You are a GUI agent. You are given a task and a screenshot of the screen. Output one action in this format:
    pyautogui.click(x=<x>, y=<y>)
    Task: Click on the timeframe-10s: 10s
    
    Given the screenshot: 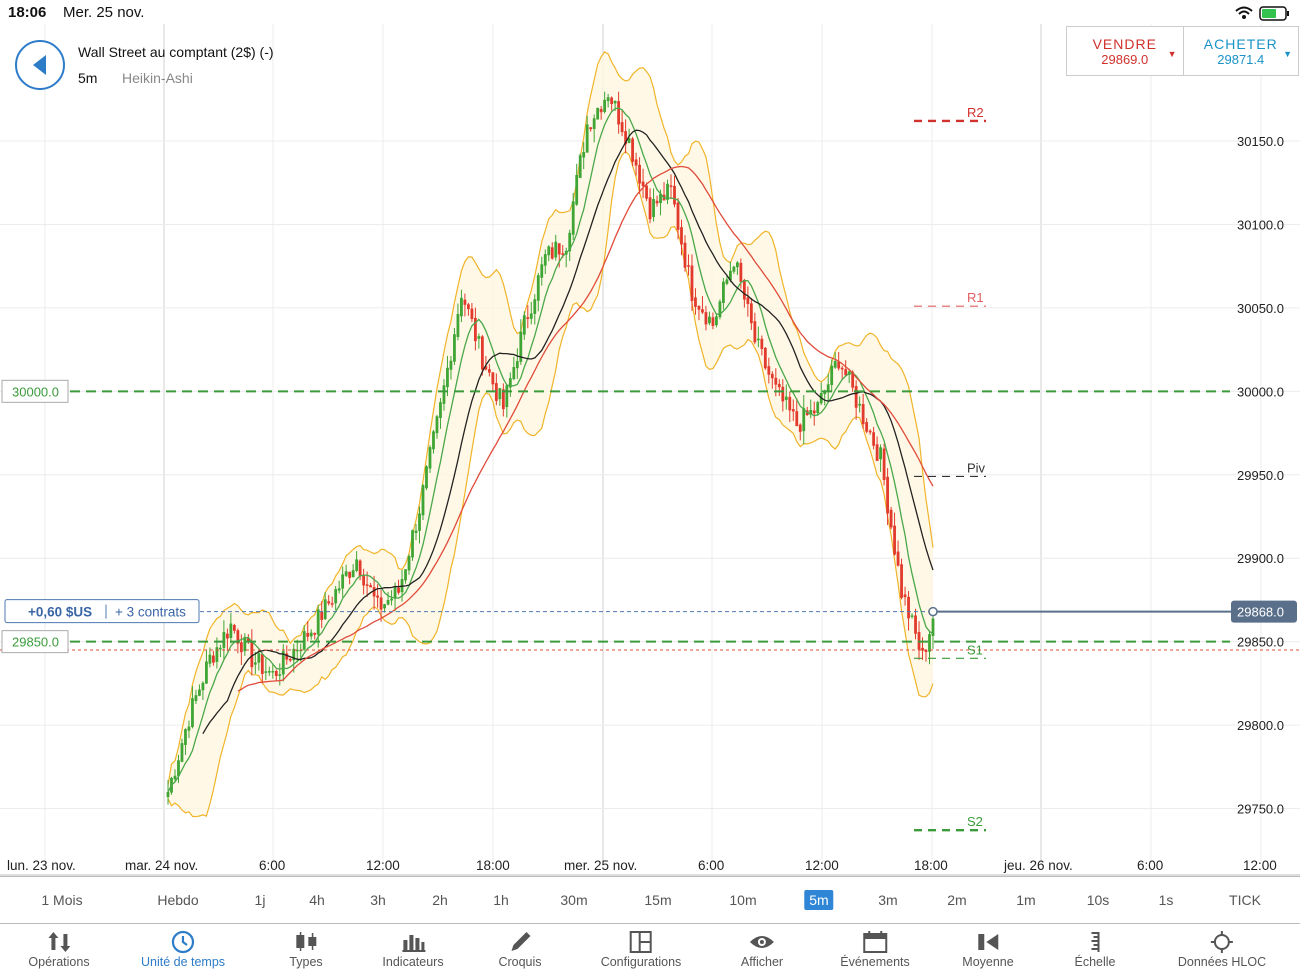 What is the action you would take?
    pyautogui.click(x=1098, y=900)
    